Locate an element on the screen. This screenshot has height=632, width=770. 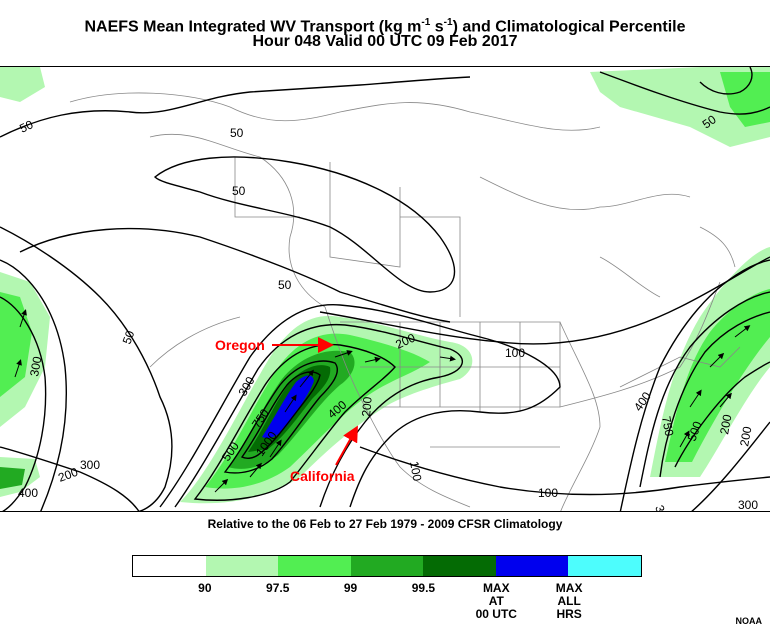
colorbar-label: 99 is located at coordinates (350, 588).